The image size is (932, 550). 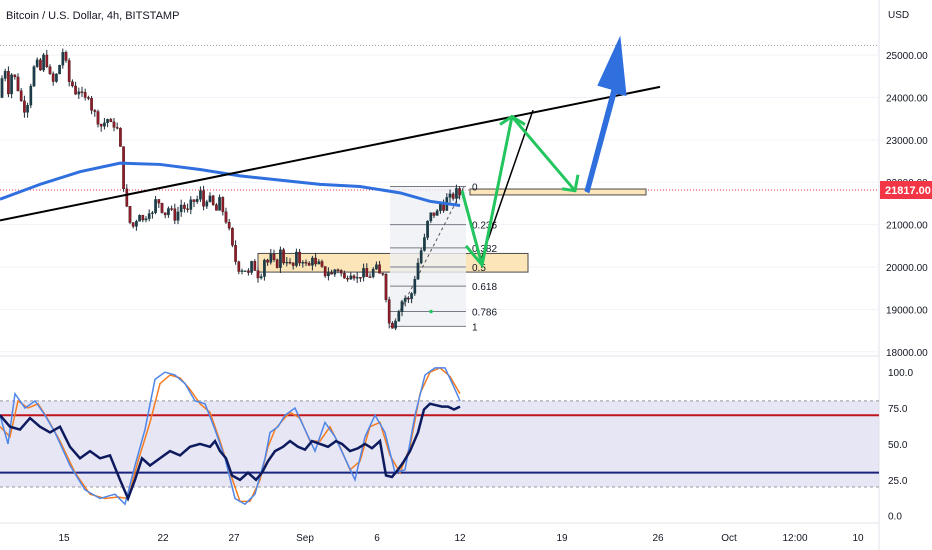 I want to click on time-tick-label: 26, so click(x=658, y=538).